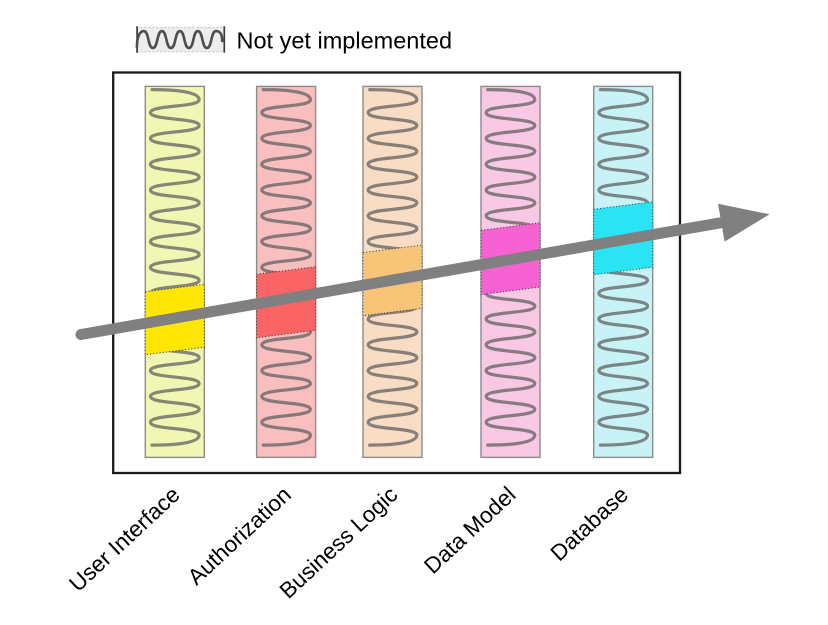  I want to click on svg-text: Not yet implemented, so click(345, 41).